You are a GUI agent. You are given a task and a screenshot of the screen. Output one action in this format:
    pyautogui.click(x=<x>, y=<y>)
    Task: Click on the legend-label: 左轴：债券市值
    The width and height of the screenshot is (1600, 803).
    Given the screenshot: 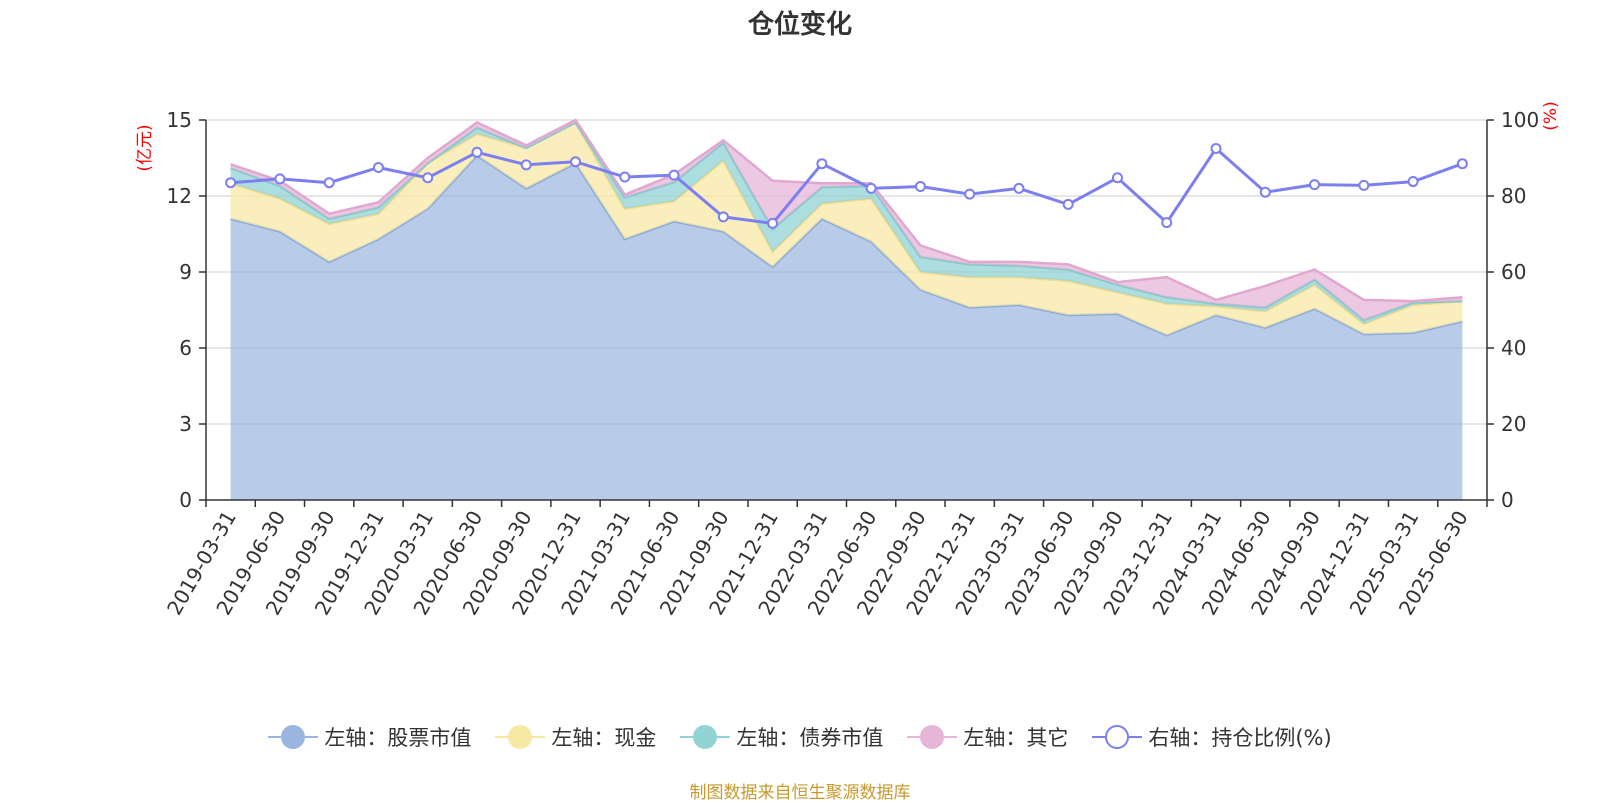 What is the action you would take?
    pyautogui.click(x=810, y=738)
    